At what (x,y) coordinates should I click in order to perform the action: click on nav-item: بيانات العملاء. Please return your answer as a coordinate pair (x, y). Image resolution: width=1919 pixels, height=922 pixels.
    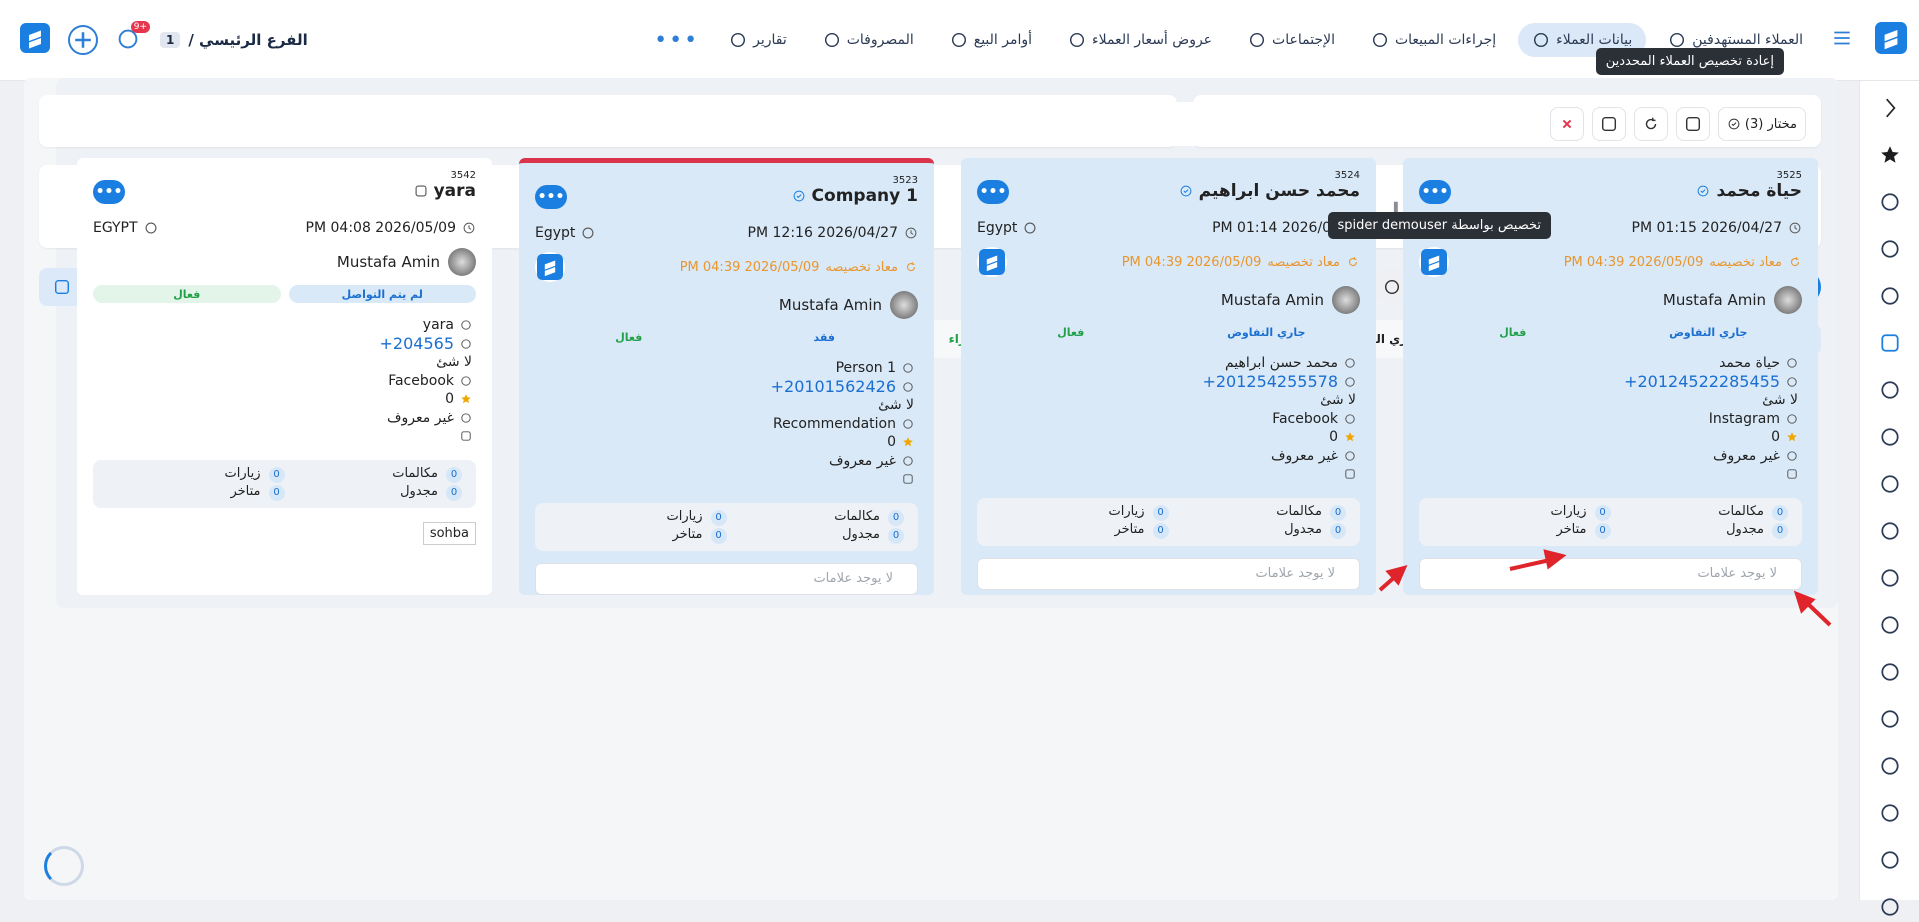
    Looking at the image, I should click on (1582, 40).